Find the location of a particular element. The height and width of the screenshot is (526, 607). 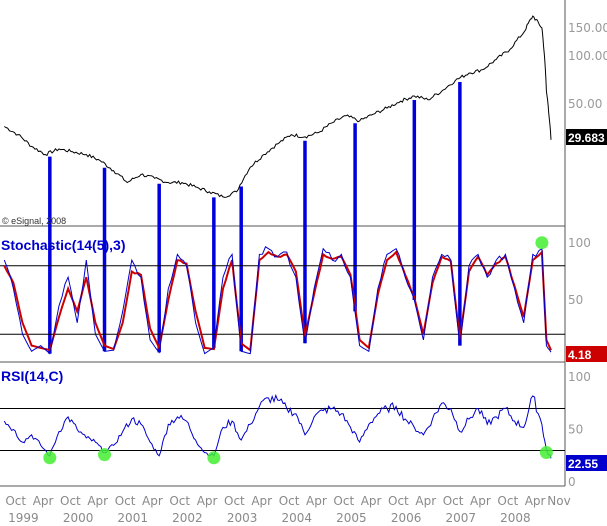

price-last-value: 29.683 is located at coordinates (586, 138).